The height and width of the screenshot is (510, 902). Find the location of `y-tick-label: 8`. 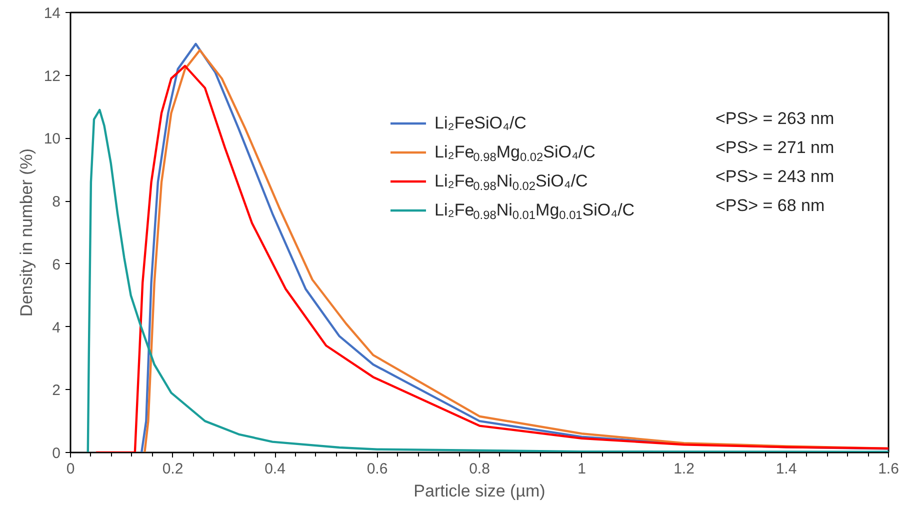

y-tick-label: 8 is located at coordinates (56, 202).